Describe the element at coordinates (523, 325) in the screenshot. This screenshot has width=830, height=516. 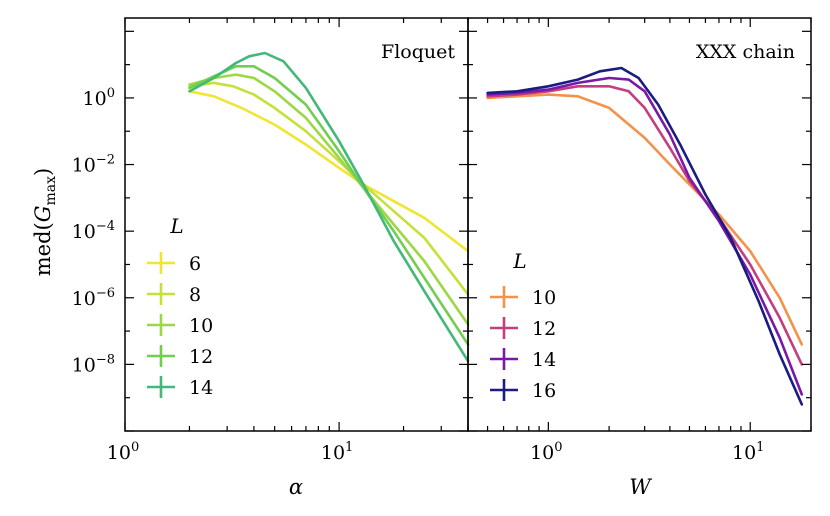
I see `xxx-legend: L 10 12 14 16` at that location.